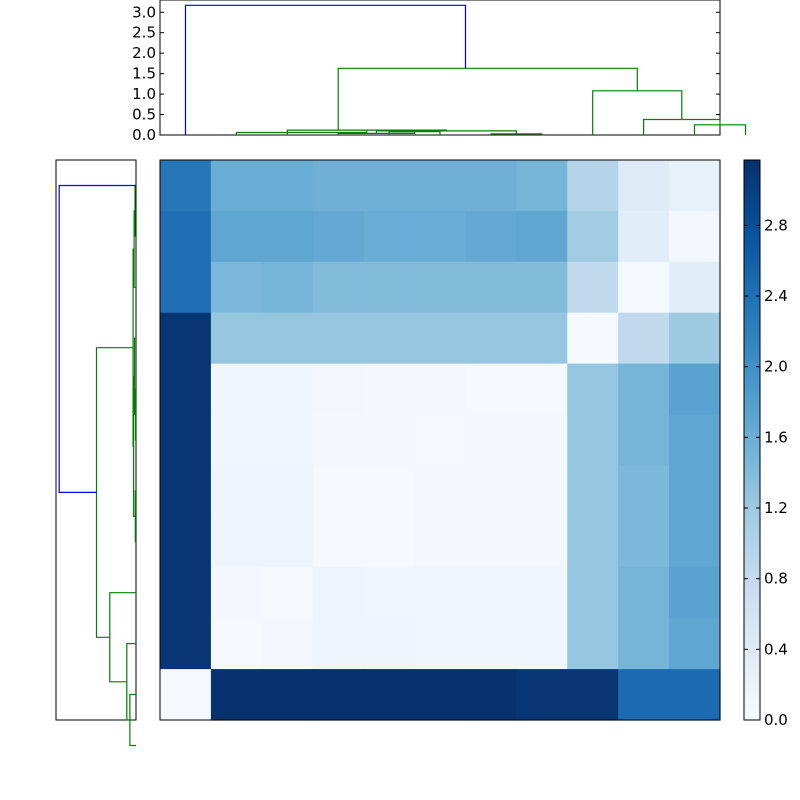 The image size is (800, 800). Describe the element at coordinates (144, 74) in the screenshot. I see `top-dendrogram-tick-label: 1.5` at that location.